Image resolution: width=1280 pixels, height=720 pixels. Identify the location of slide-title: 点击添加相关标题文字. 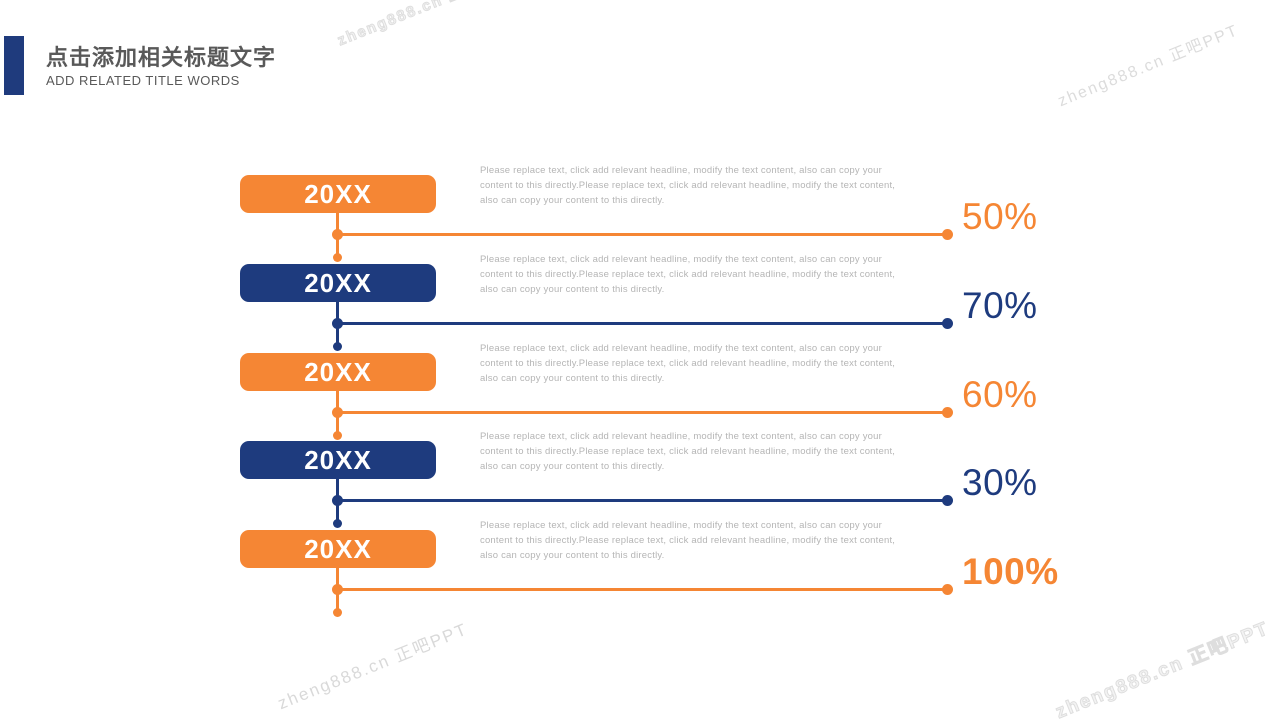
(161, 57).